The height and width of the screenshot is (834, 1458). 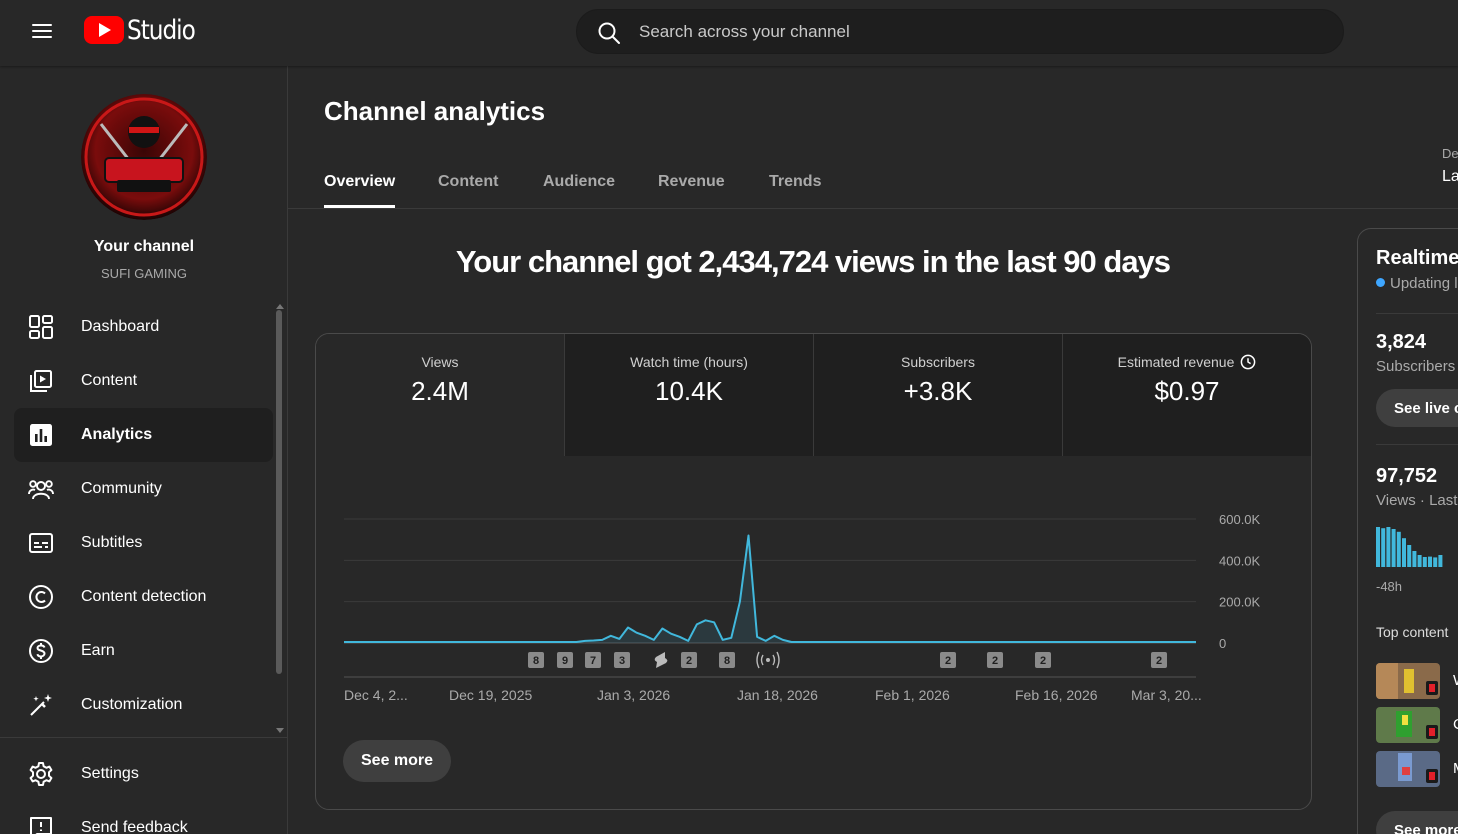 What do you see at coordinates (565, 661) in the screenshot?
I see `video-marker-count: 9` at bounding box center [565, 661].